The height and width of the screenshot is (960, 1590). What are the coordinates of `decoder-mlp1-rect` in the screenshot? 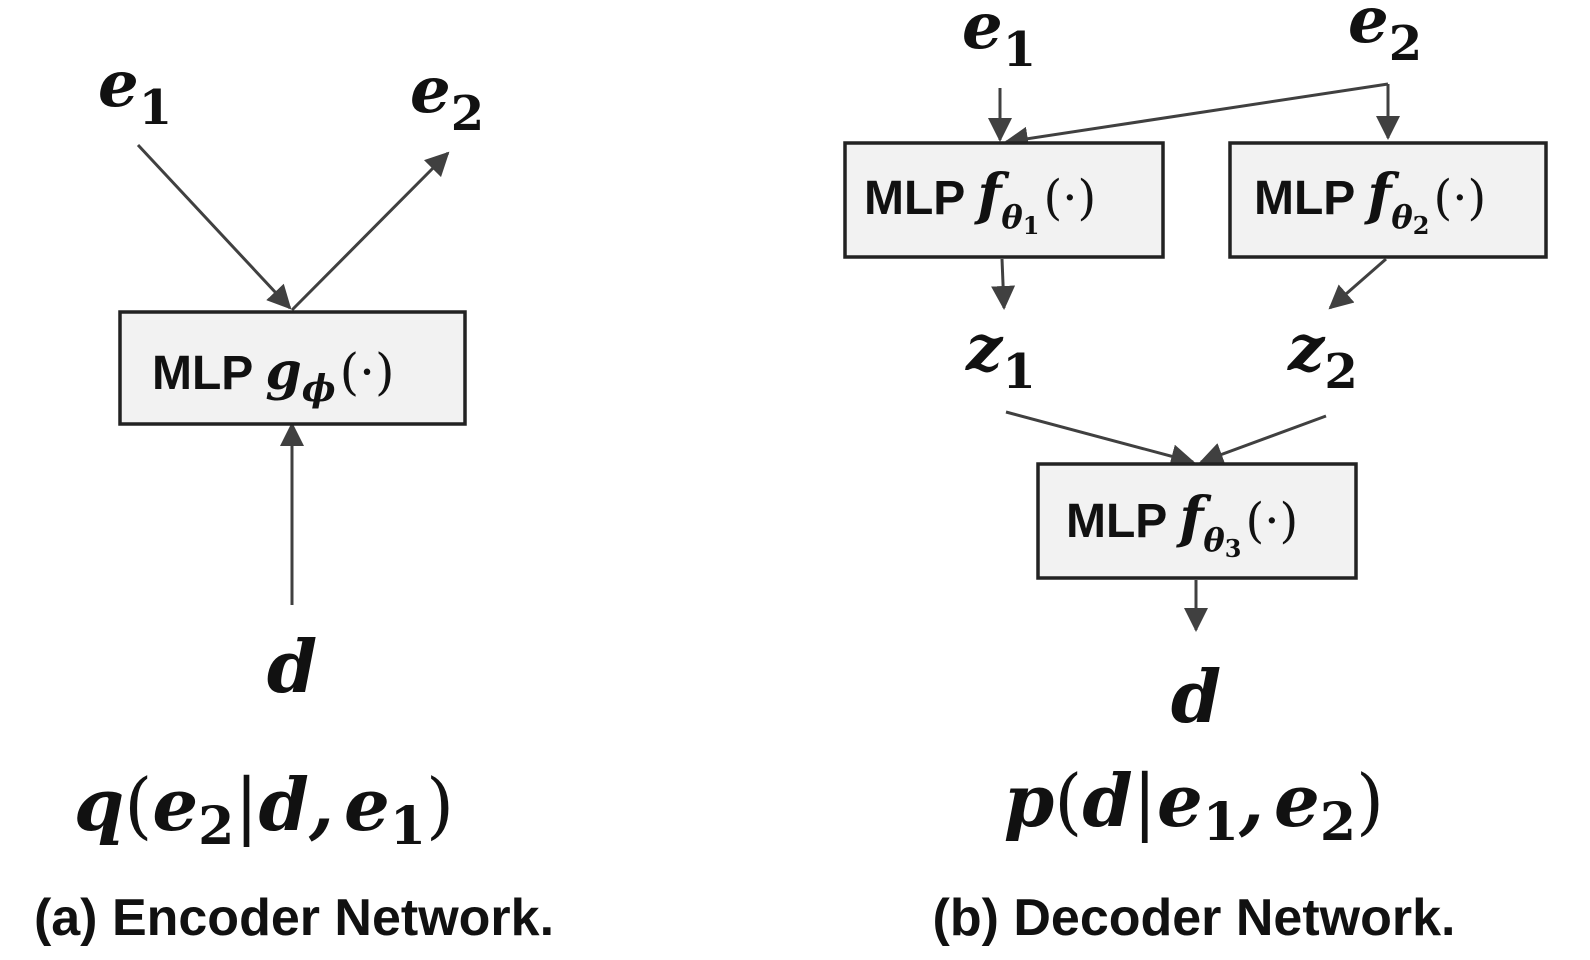 It's located at (1004, 200).